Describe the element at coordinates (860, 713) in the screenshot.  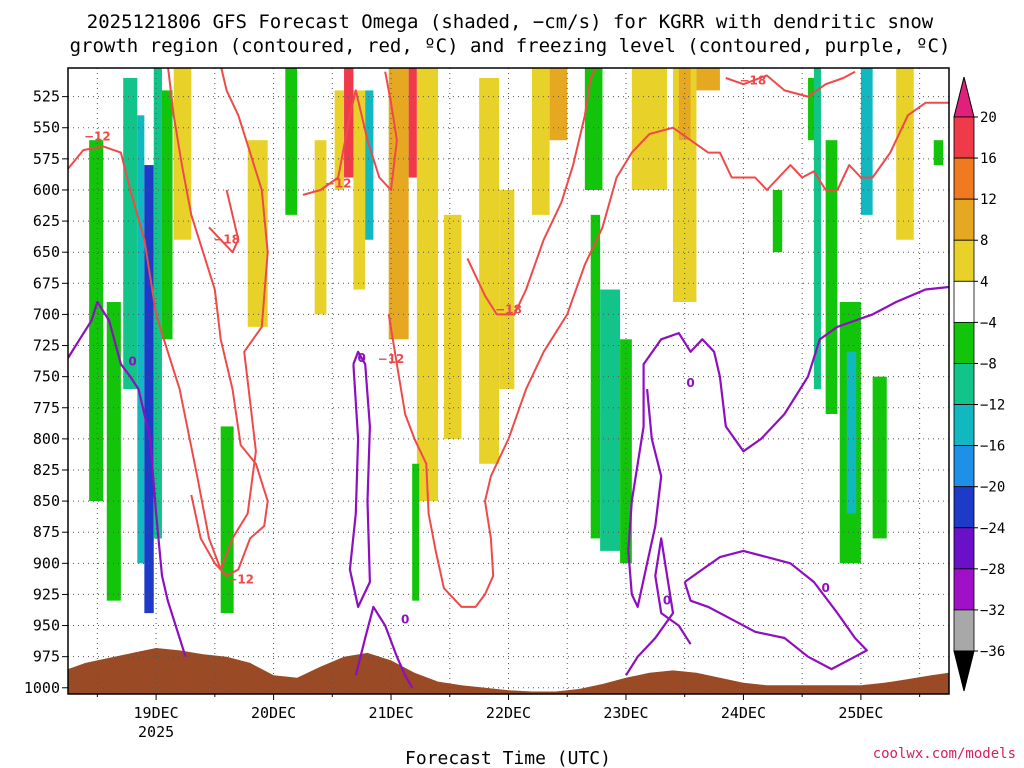
I see `x-tick-label: 25DEC` at that location.